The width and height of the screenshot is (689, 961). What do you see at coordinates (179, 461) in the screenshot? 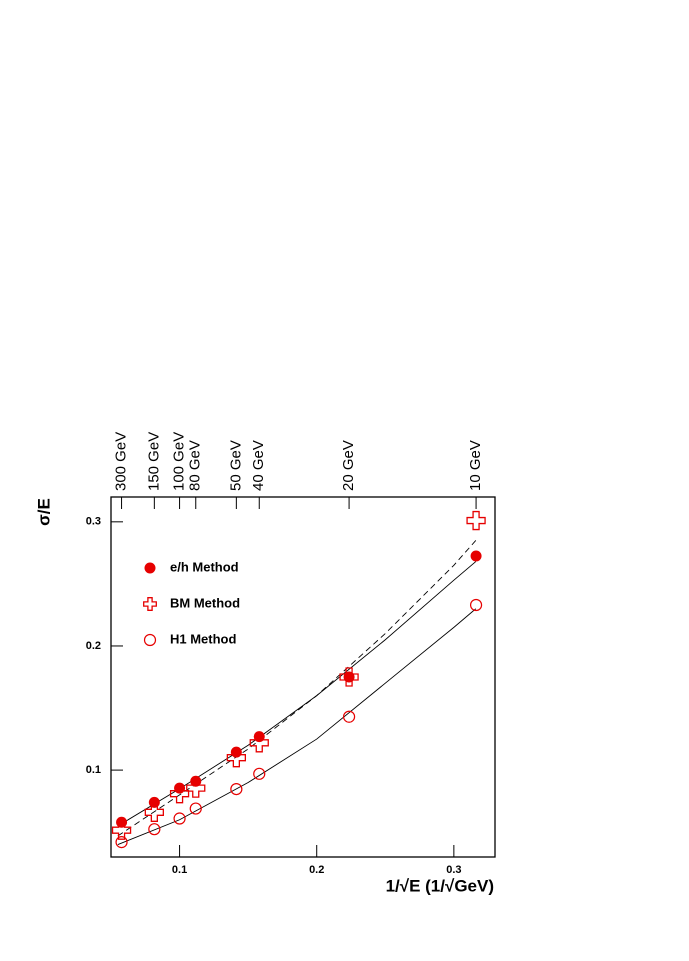
I see `top-tick-label: 100 GeV` at bounding box center [179, 461].